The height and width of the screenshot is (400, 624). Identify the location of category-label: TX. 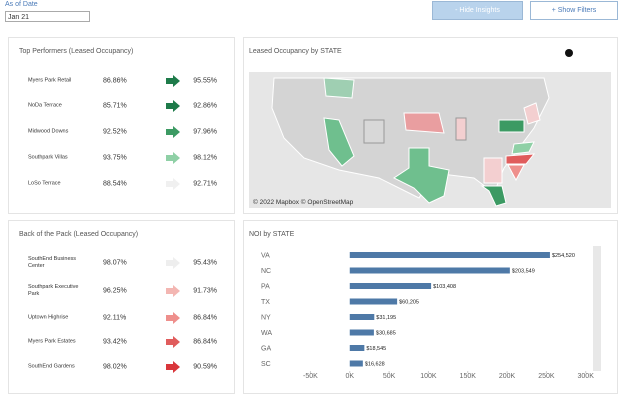
(265, 302).